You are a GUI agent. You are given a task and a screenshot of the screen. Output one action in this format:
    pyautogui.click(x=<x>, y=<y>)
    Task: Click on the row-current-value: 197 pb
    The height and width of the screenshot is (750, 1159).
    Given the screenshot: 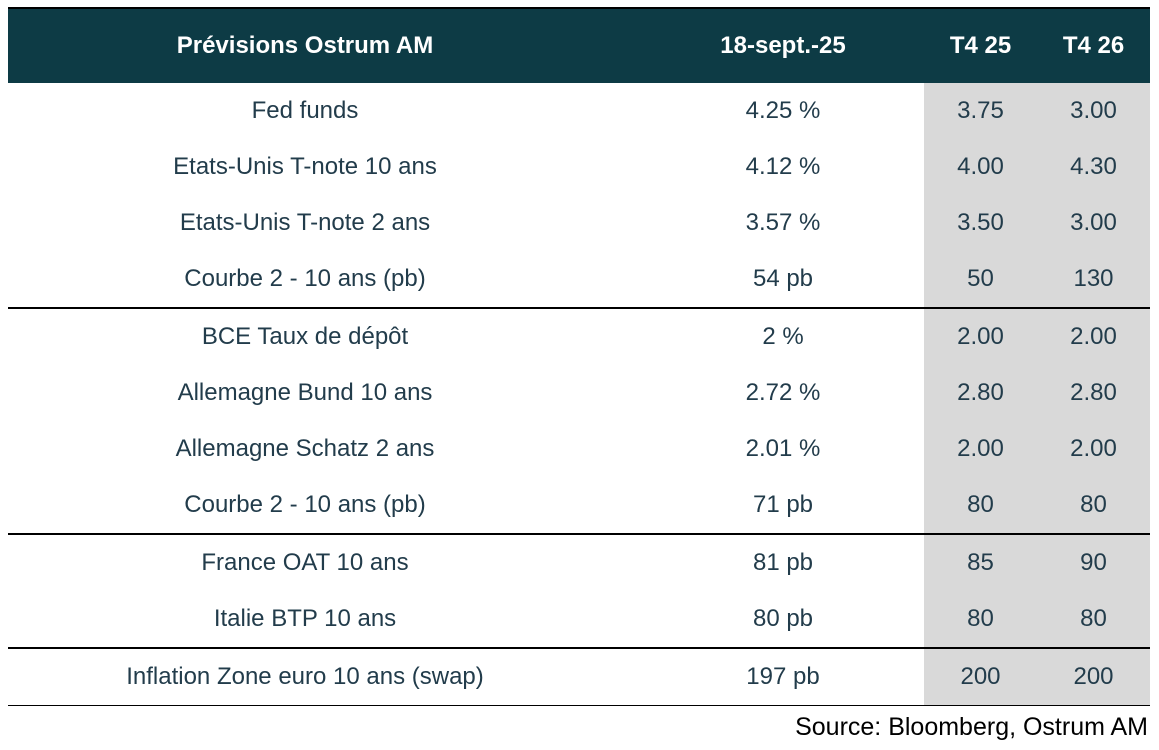 What is the action you would take?
    pyautogui.click(x=783, y=676)
    